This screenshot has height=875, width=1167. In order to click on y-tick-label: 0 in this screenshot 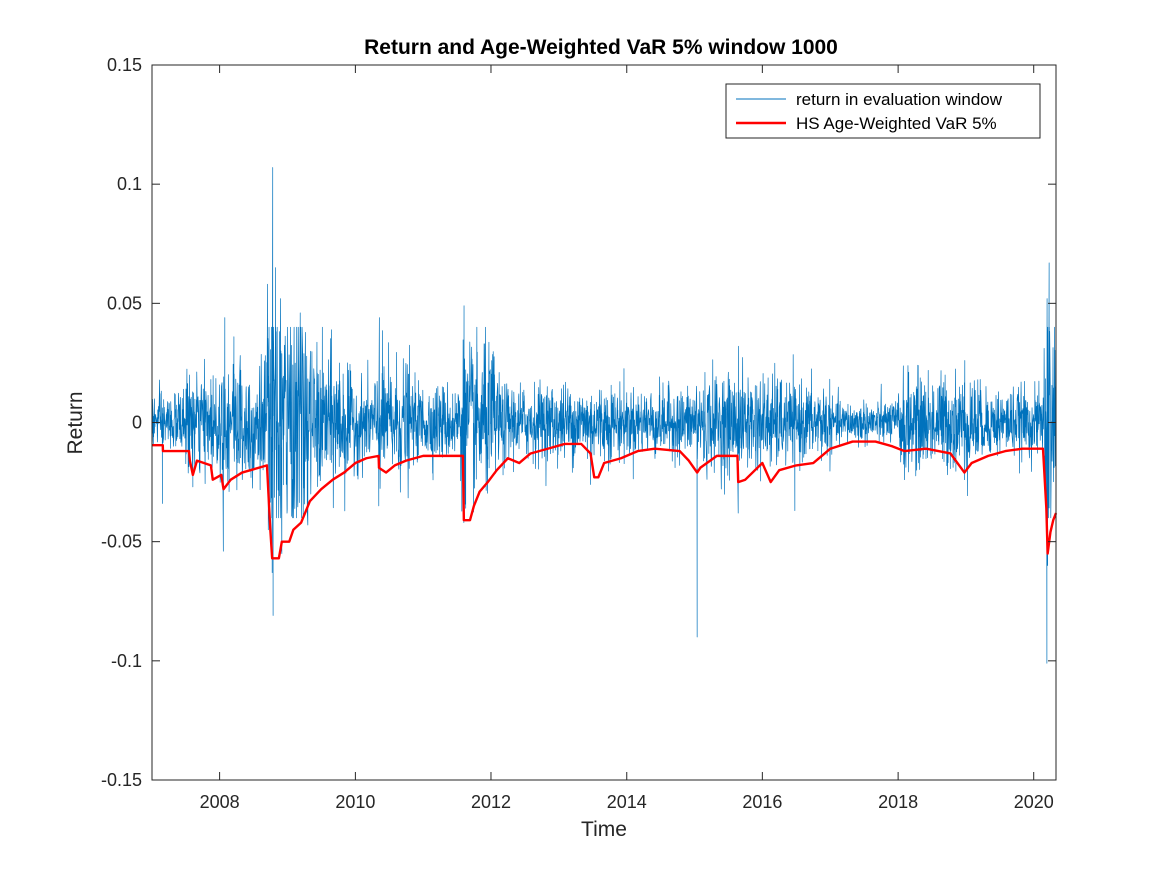, I will do `click(137, 423)`.